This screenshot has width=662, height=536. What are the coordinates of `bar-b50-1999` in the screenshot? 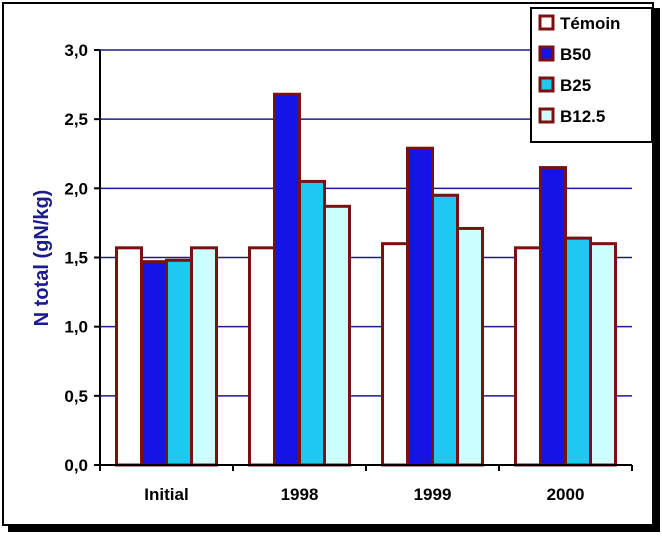 It's located at (420, 306).